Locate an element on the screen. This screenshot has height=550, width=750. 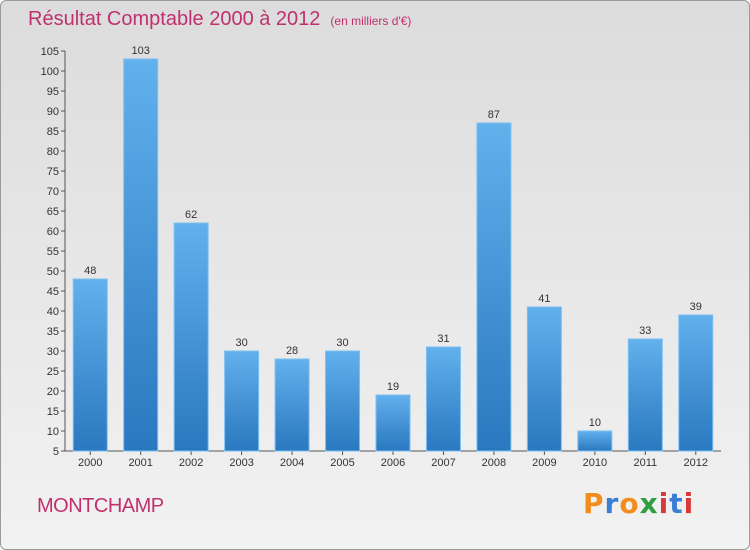
x-tick-label: 2000 is located at coordinates (90, 463).